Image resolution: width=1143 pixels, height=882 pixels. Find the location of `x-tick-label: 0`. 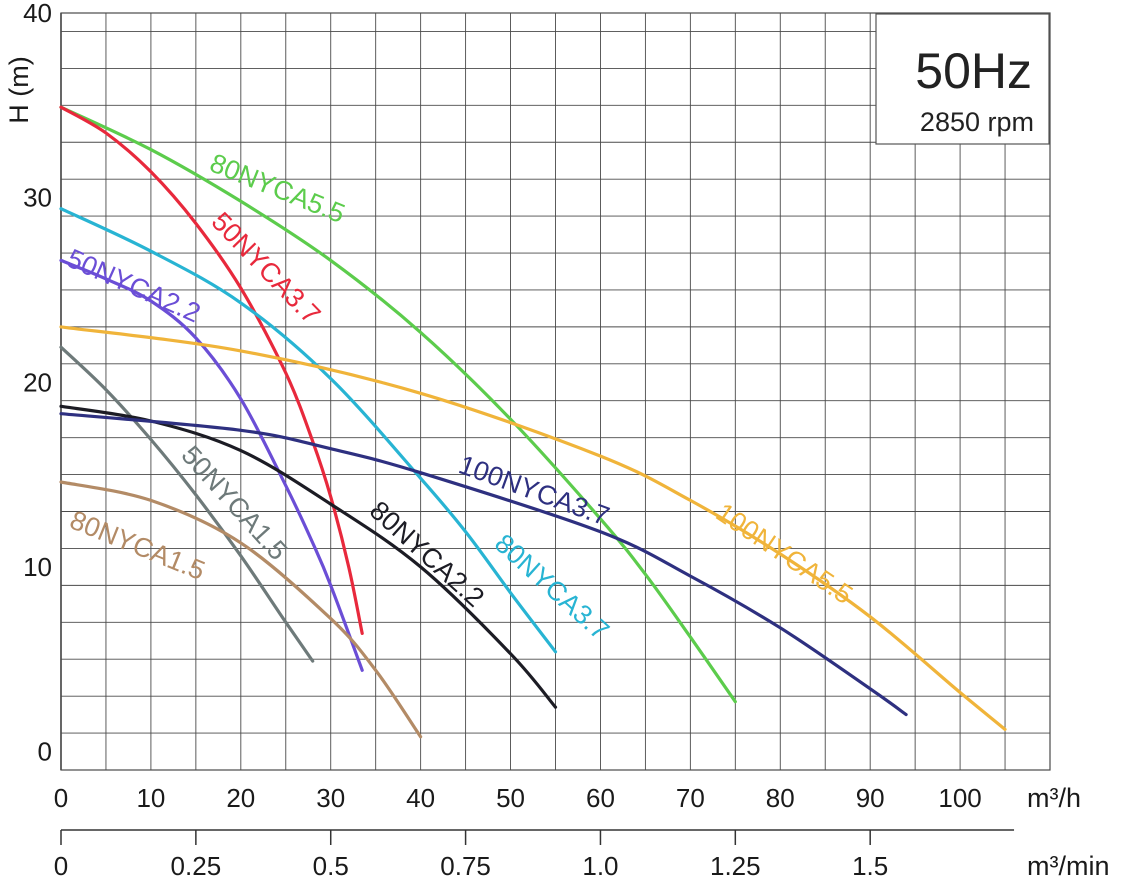

x-tick-label: 0 is located at coordinates (61, 798).